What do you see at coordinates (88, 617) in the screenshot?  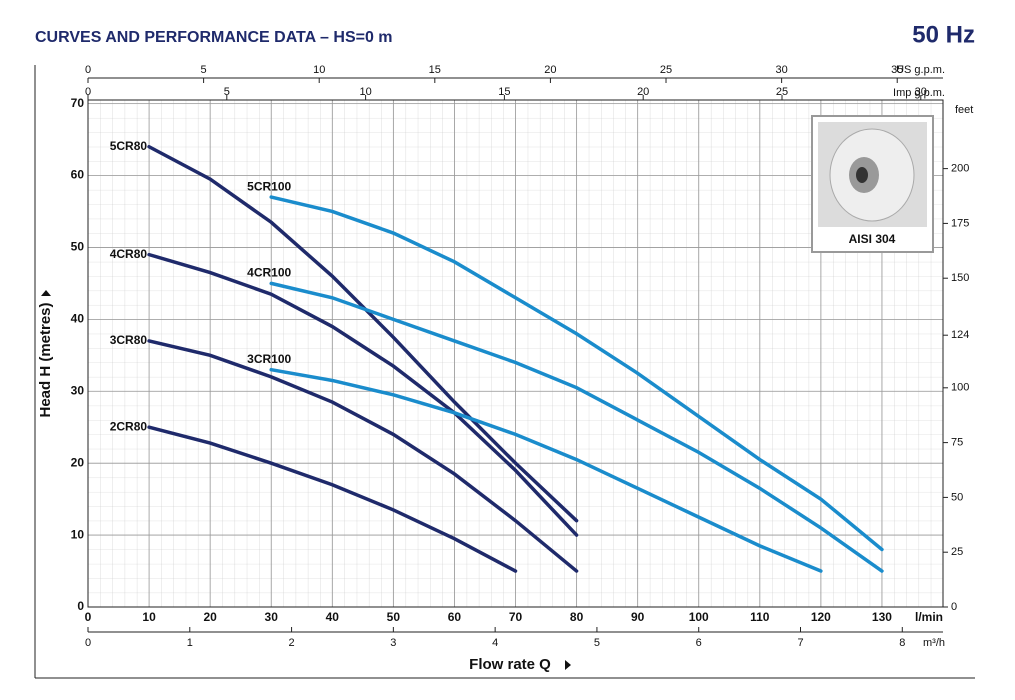 I see `x-tick-label: 0` at bounding box center [88, 617].